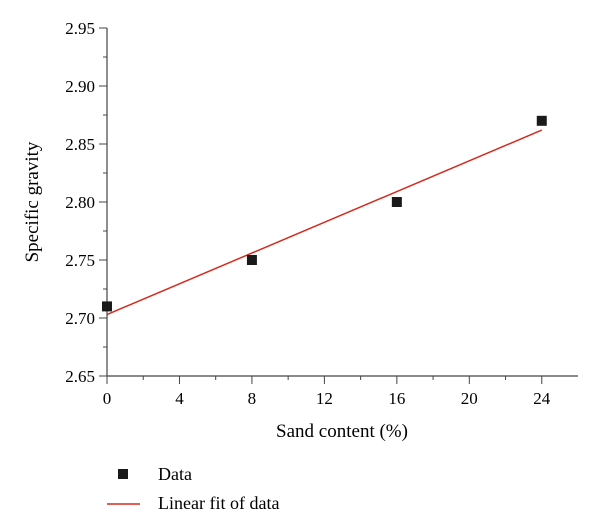 The height and width of the screenshot is (532, 600). I want to click on y-axis-title: Specific gravity, so click(32, 201).